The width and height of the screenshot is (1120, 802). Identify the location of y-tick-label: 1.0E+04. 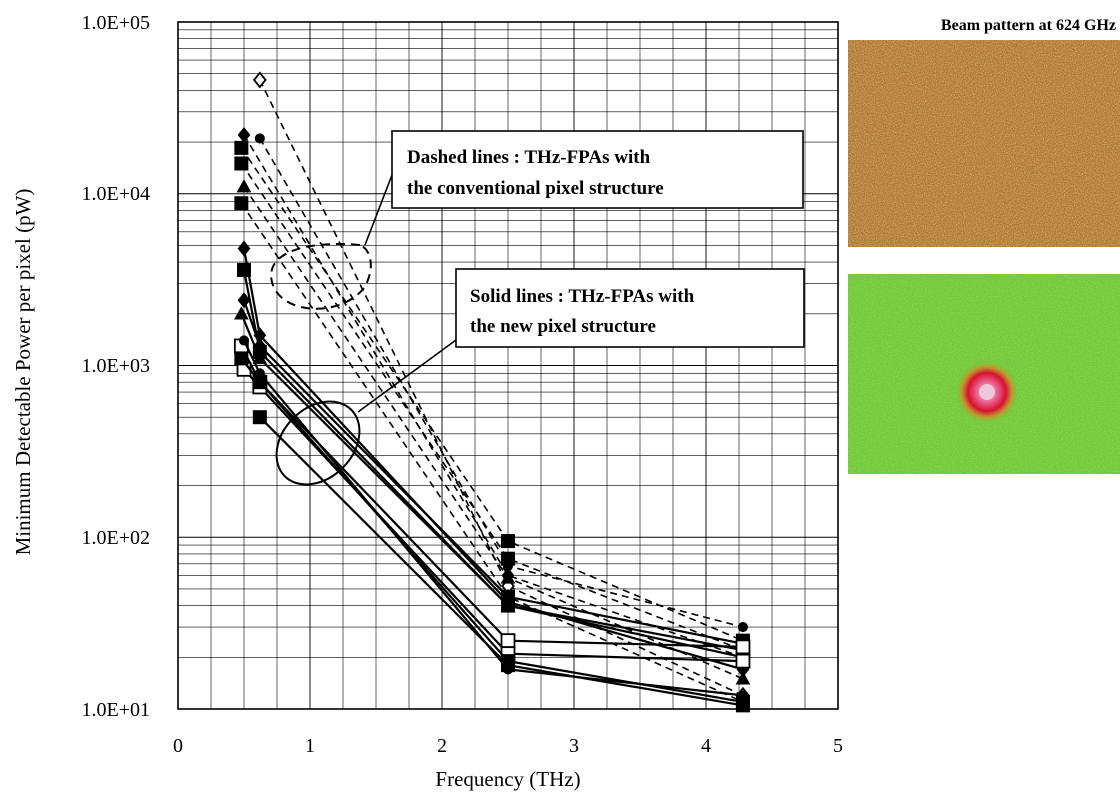
(116, 194).